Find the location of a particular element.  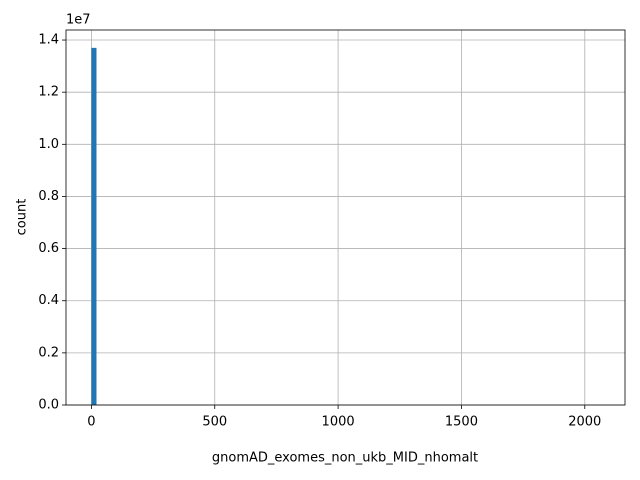

x-tick-label: 1000 is located at coordinates (338, 422).